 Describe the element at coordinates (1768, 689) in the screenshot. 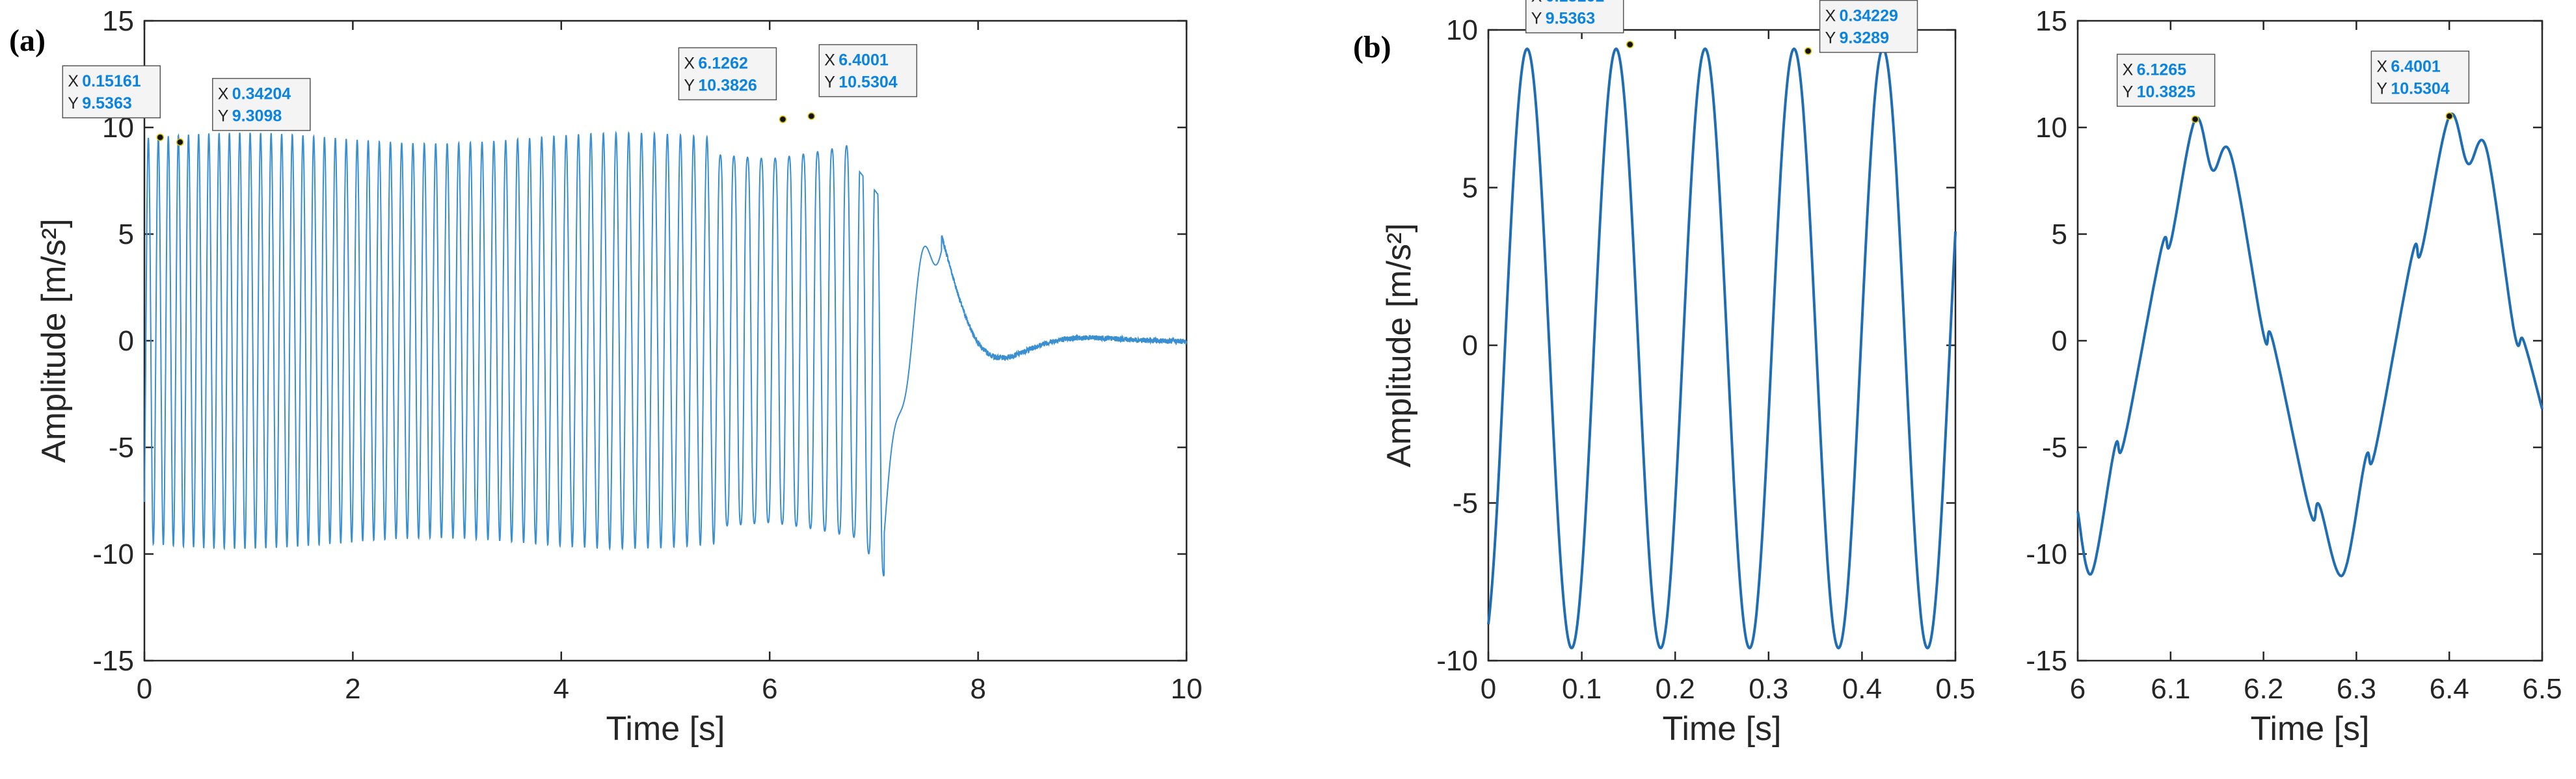

I see `chart-b1-xtick-label: 0.3` at that location.